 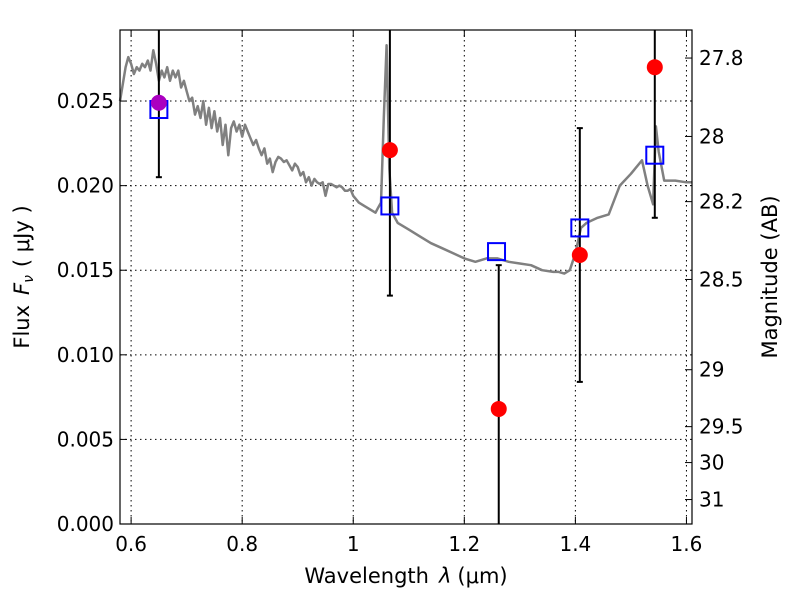 I want to click on y-axis-label: Flux Fν ( μJy ), so click(x=23, y=276).